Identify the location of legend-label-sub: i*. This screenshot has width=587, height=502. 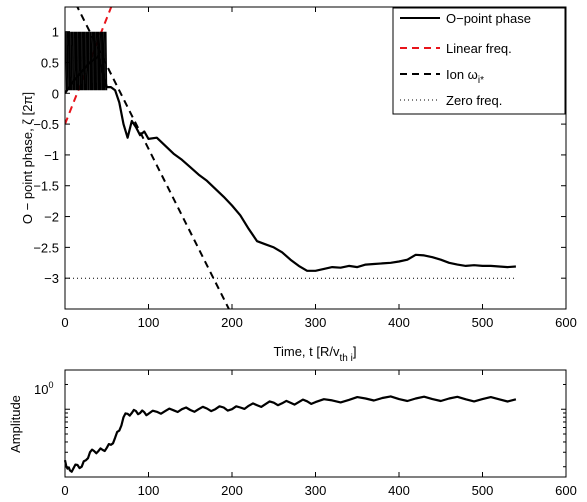
(481, 80).